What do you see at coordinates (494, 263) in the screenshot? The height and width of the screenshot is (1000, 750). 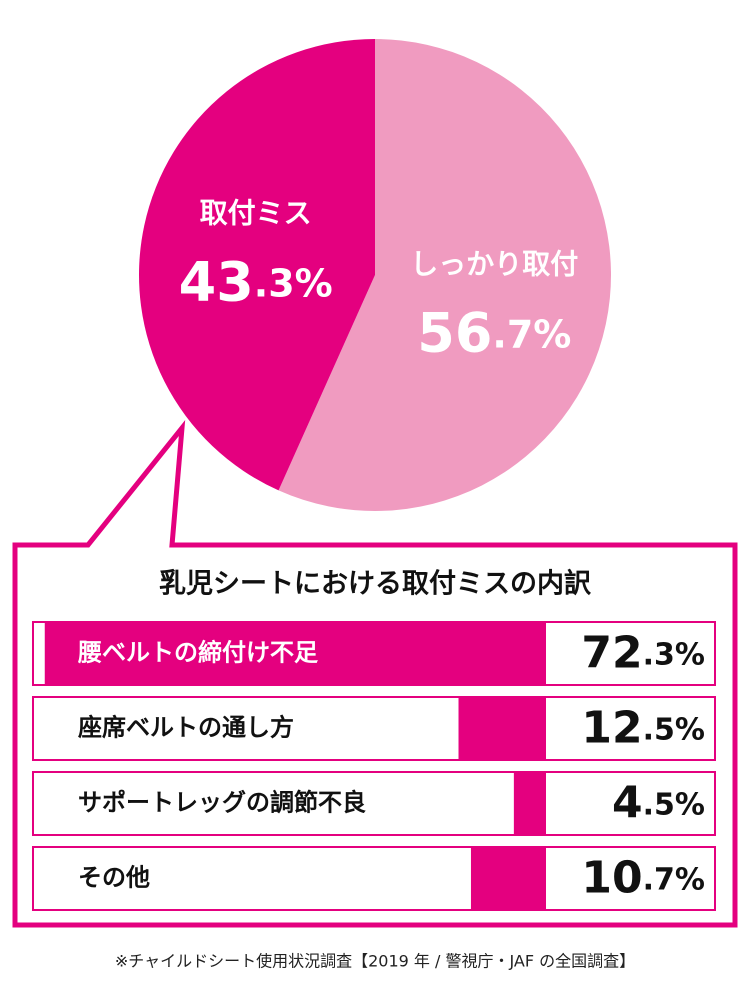 I see `slice-label: しっかり取付` at bounding box center [494, 263].